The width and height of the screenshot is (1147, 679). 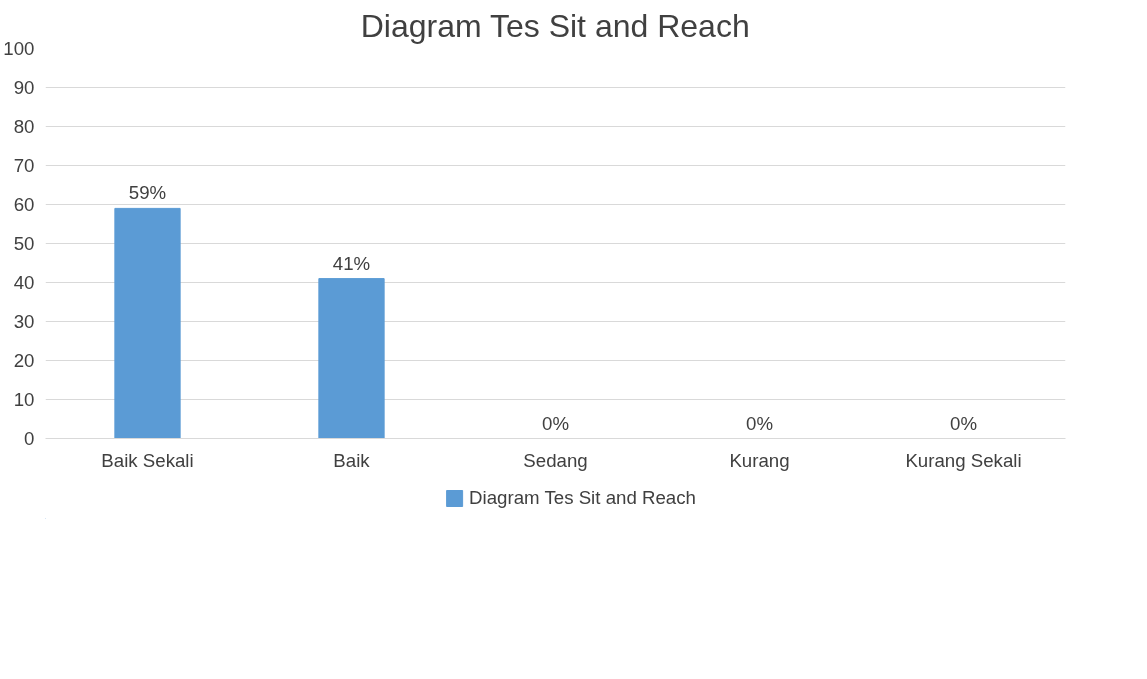 What do you see at coordinates (24, 126) in the screenshot?
I see `y-tick-label: 80` at bounding box center [24, 126].